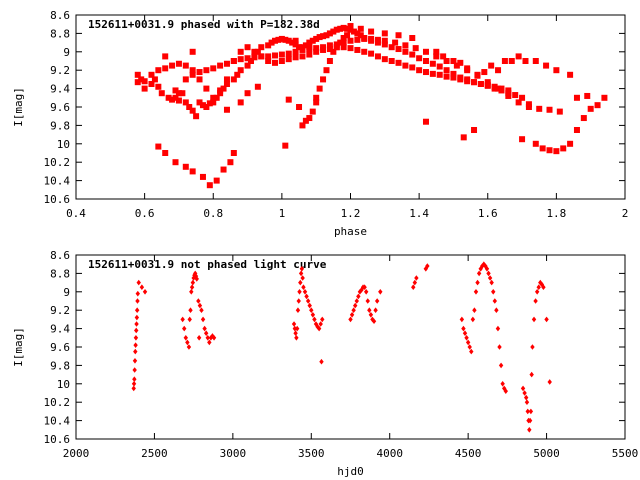 The image size is (640, 480). What do you see at coordinates (60, 365) in the screenshot?
I see `unphased-y-tick-label: 9.8` at bounding box center [60, 365].